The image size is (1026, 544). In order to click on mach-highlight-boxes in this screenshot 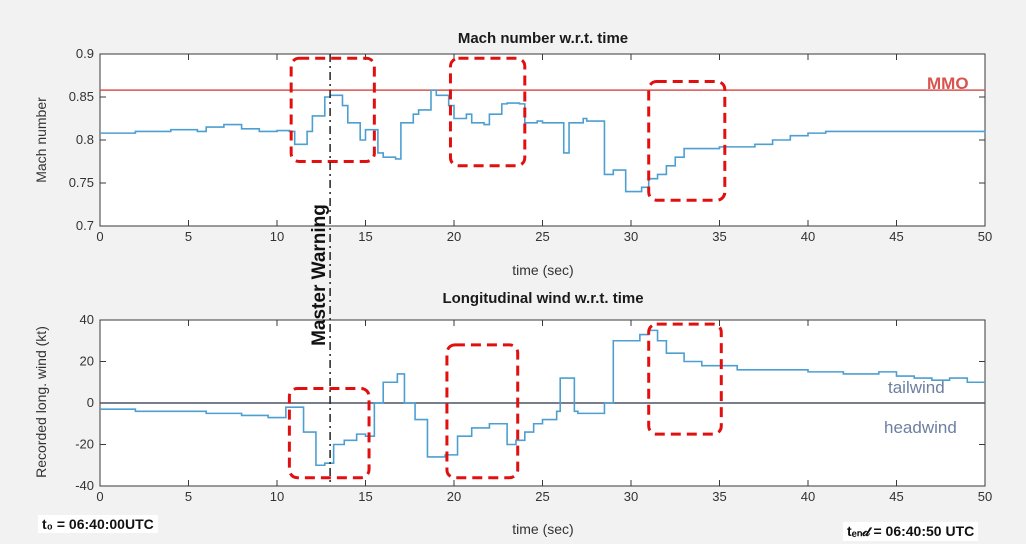, I will do `click(508, 129)`.